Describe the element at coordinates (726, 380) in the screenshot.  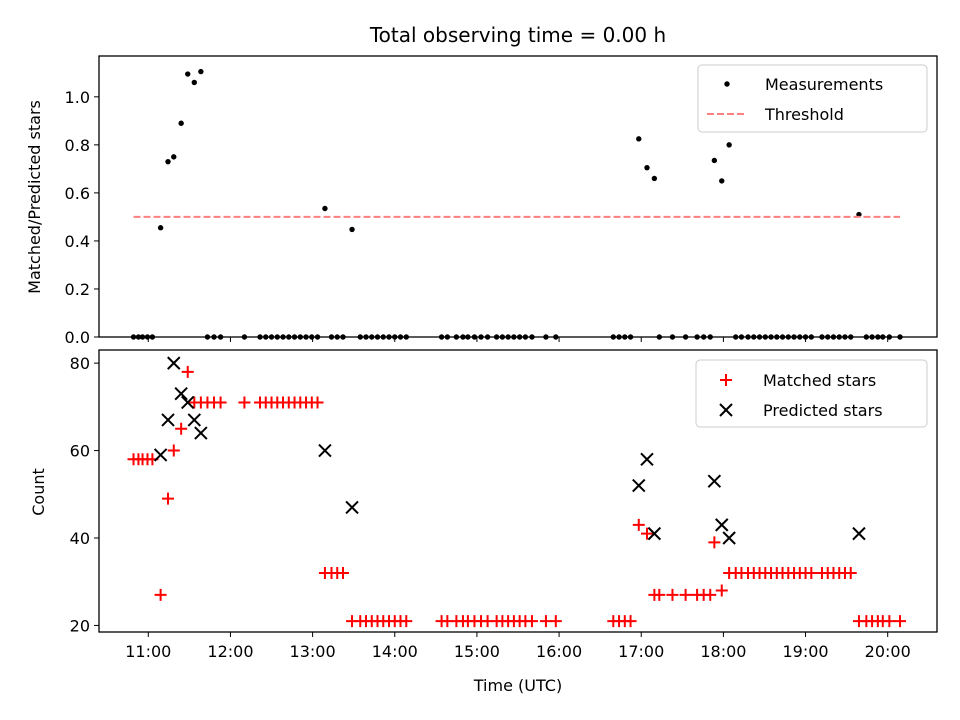
I see `legend-matched-marker` at that location.